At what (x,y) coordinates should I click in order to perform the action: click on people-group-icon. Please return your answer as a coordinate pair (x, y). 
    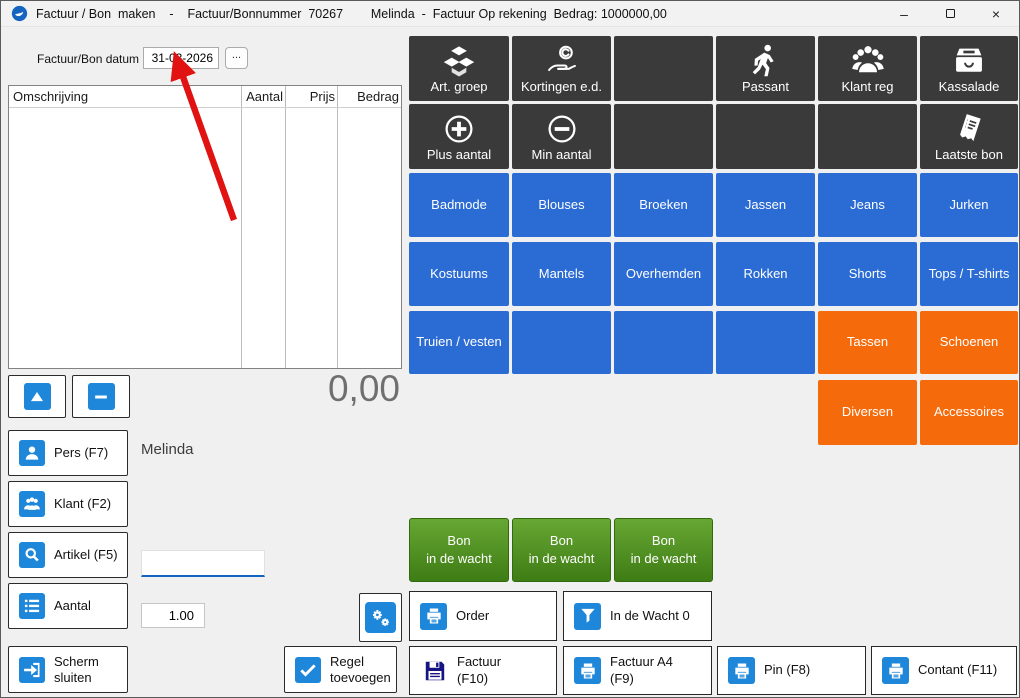
    Looking at the image, I should click on (868, 61).